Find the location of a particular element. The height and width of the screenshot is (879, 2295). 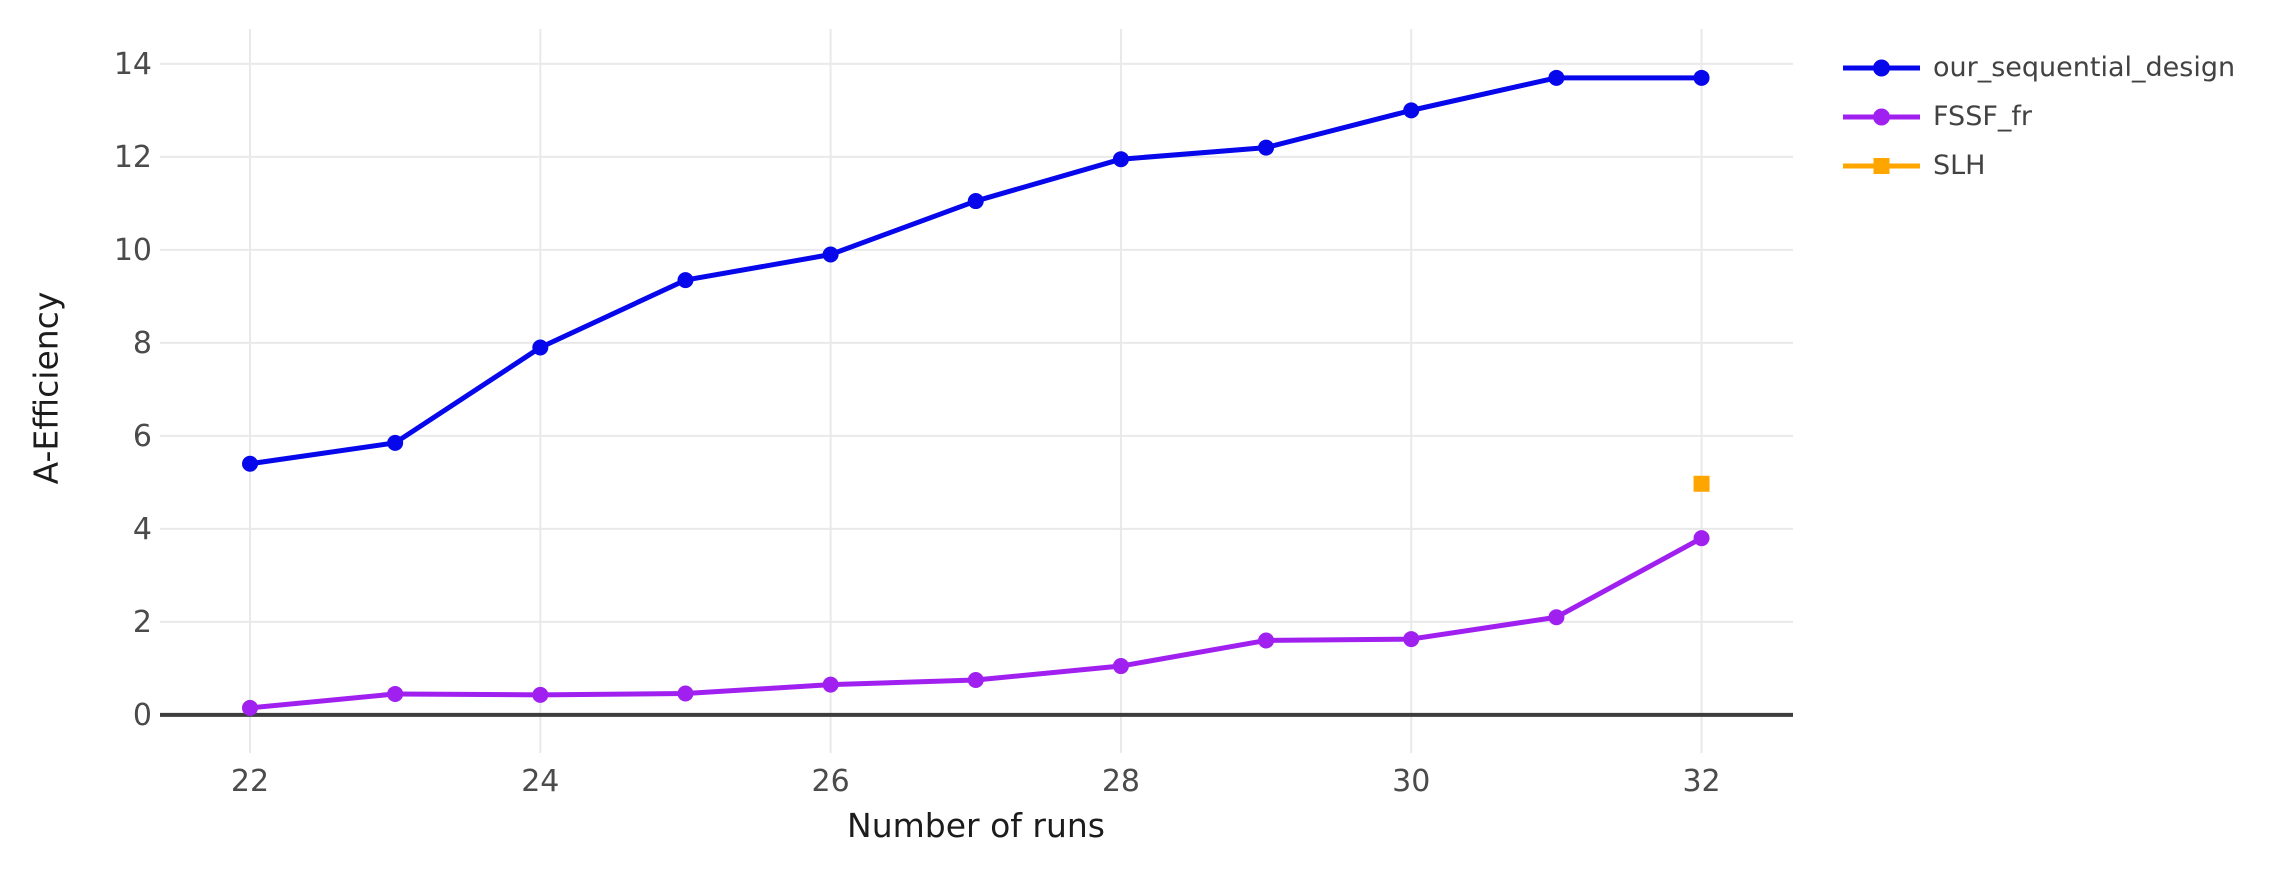

y-tick-label: 2 is located at coordinates (142, 622).